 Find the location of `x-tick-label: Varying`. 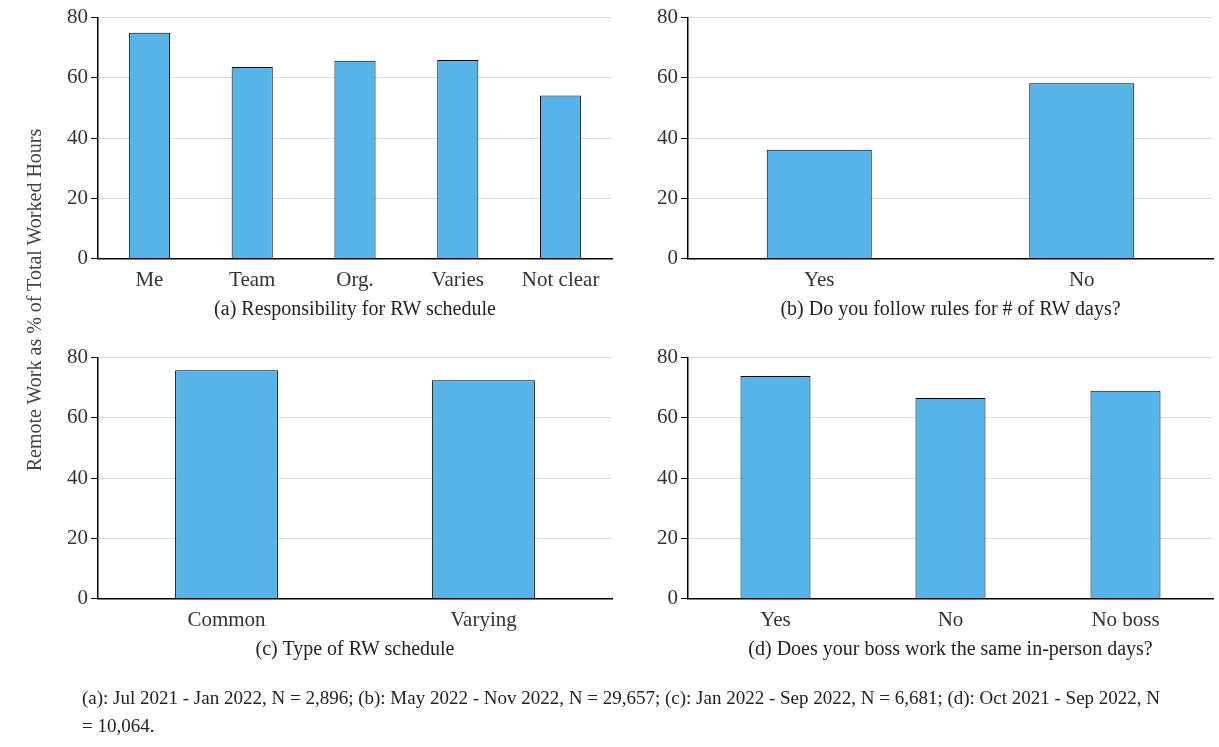

x-tick-label: Varying is located at coordinates (484, 618).